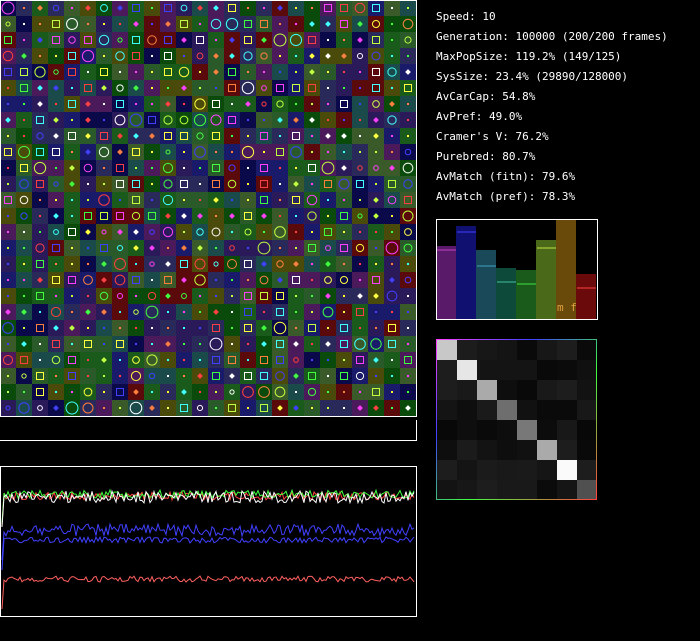 Image resolution: width=700 pixels, height=641 pixels. I want to click on bar, so click(526, 295).